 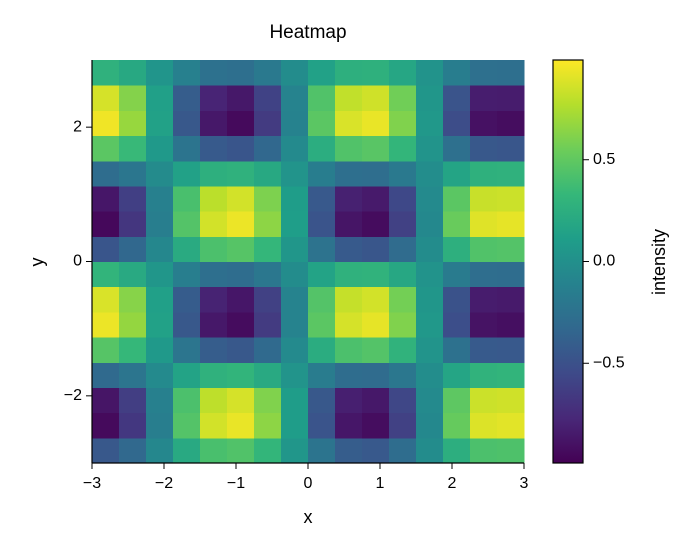 What do you see at coordinates (524, 483) in the screenshot?
I see `x-tick-label: 3` at bounding box center [524, 483].